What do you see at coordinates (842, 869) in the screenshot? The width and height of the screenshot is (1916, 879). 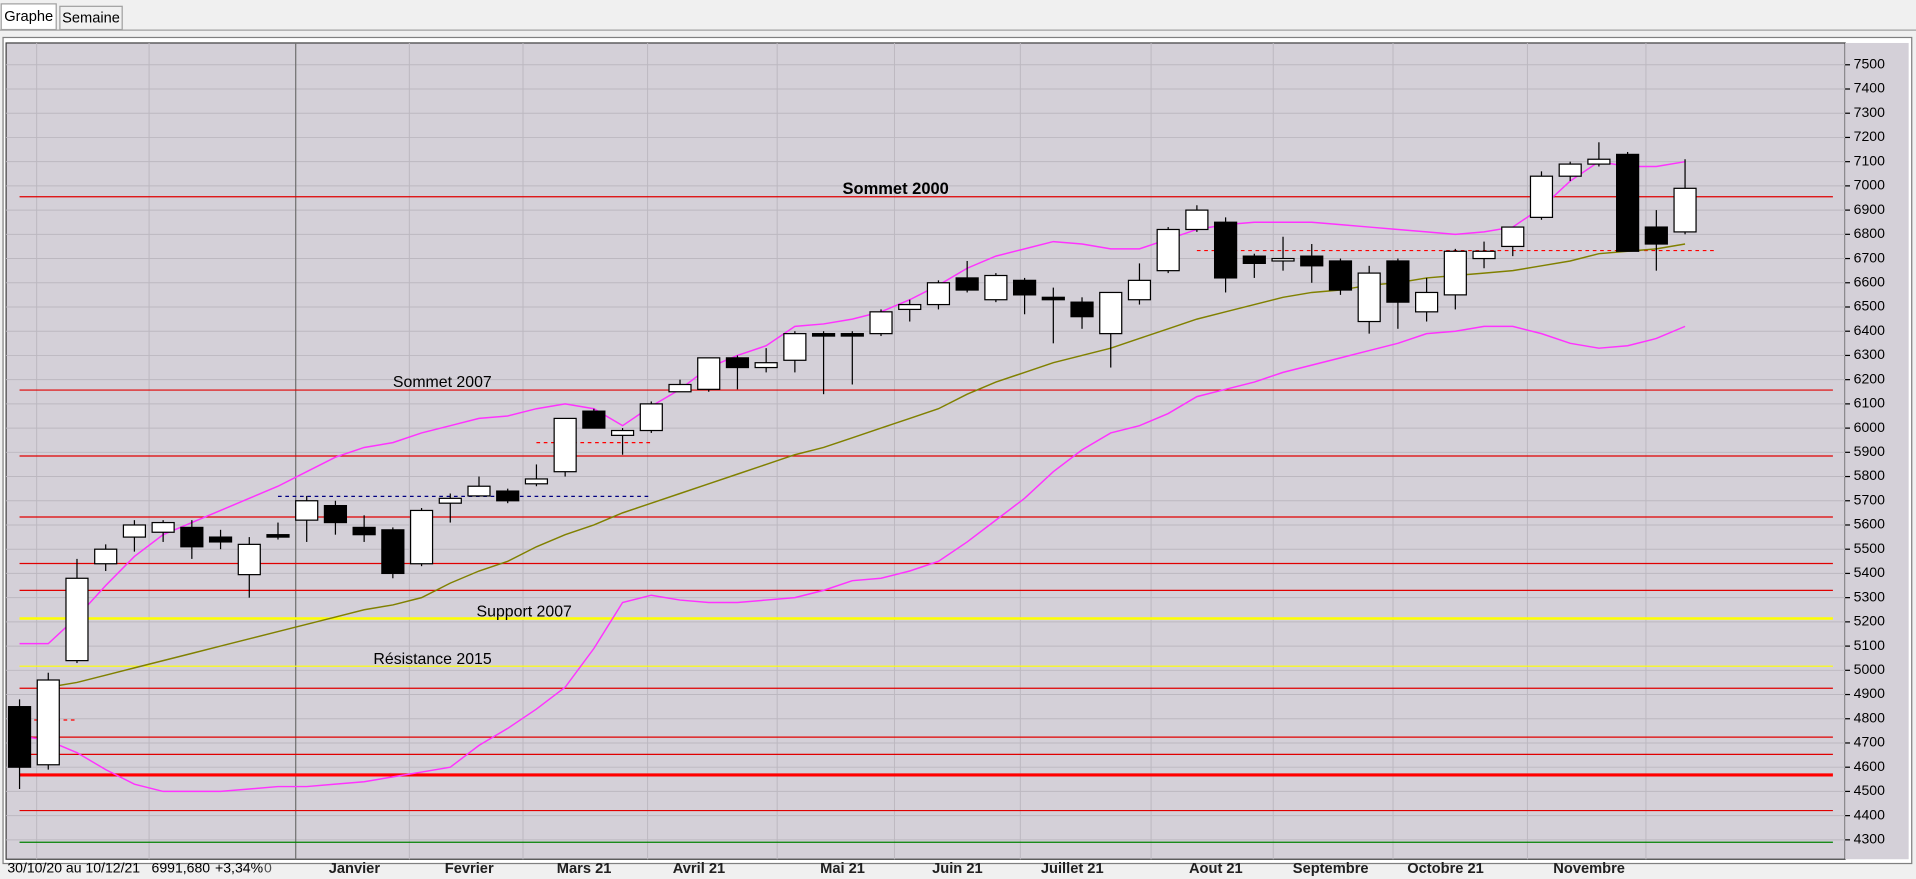 I see `x-tick-label: Mai 21` at bounding box center [842, 869].